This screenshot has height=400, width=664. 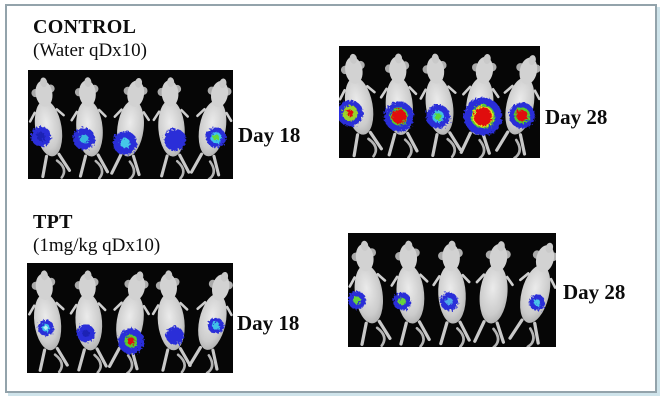 What do you see at coordinates (268, 323) in the screenshot?
I see `day-label-tpt-day18: Day 18` at bounding box center [268, 323].